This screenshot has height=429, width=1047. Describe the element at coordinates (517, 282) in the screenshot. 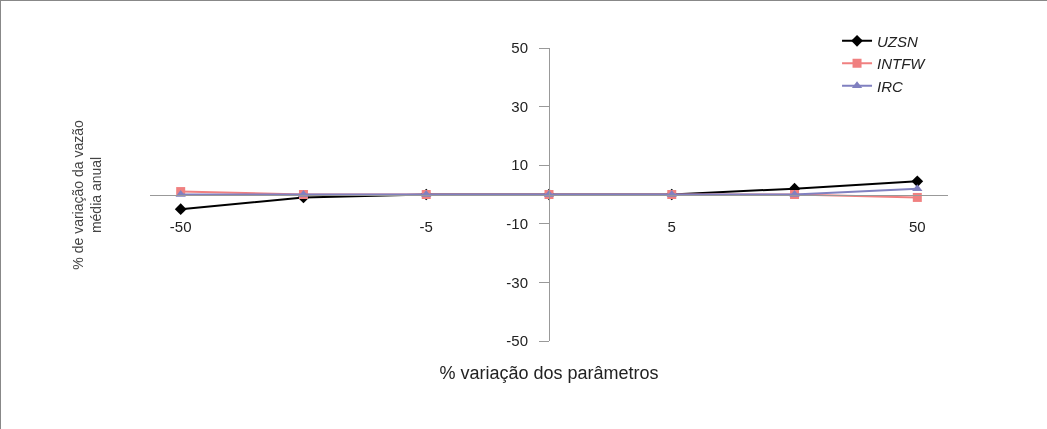

I see `y-tick-label: -30` at that location.